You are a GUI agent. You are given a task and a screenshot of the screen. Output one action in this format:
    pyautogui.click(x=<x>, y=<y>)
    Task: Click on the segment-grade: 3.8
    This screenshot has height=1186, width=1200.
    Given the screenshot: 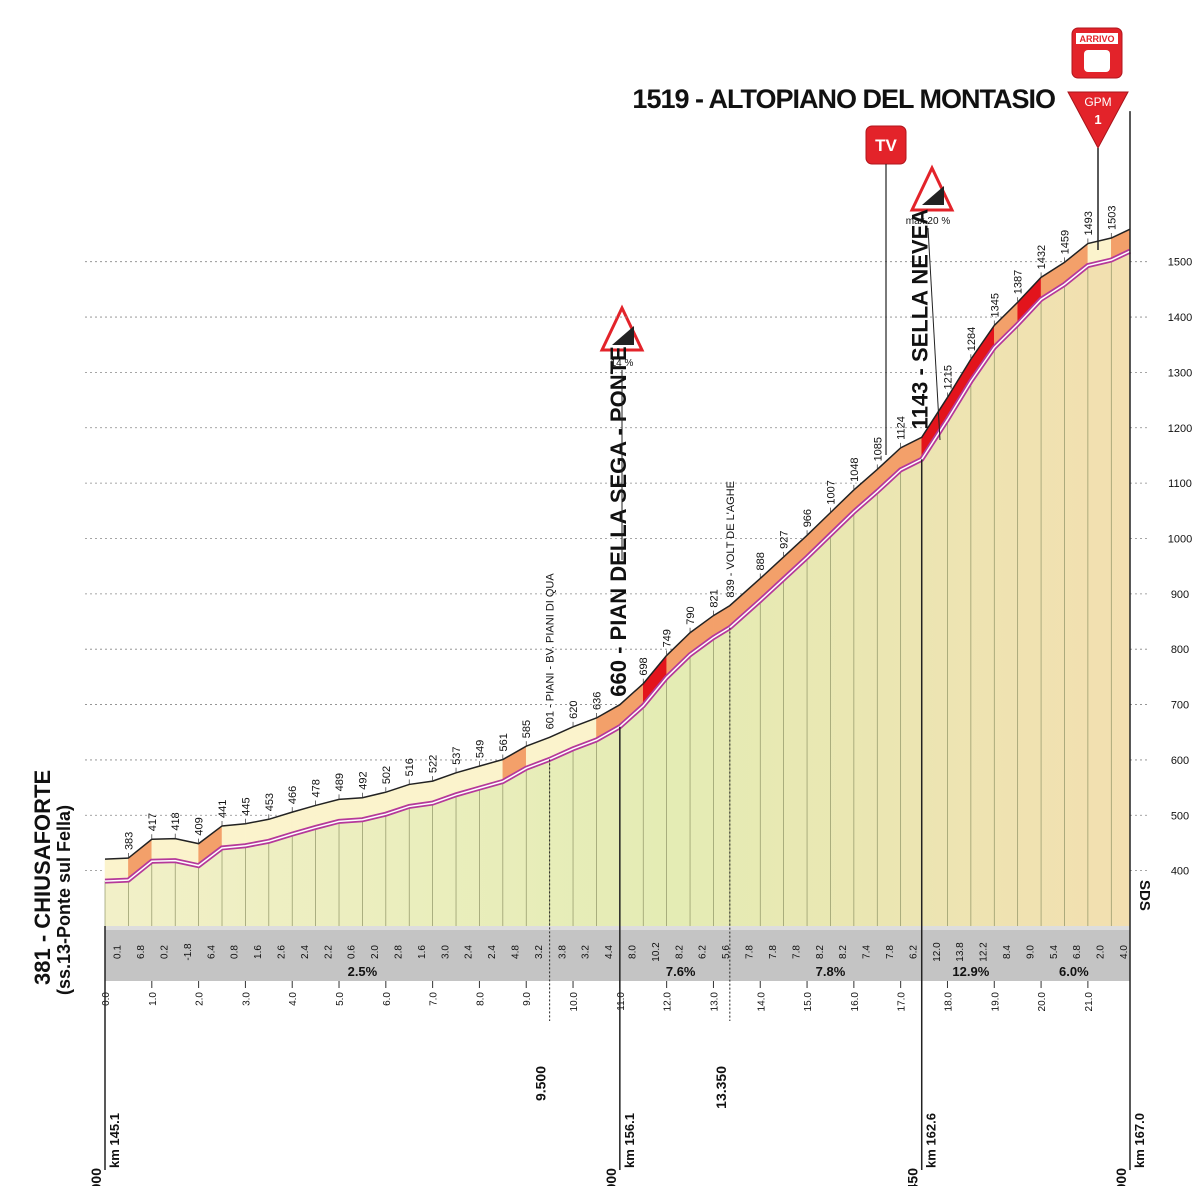 What is the action you would take?
    pyautogui.click(x=562, y=952)
    